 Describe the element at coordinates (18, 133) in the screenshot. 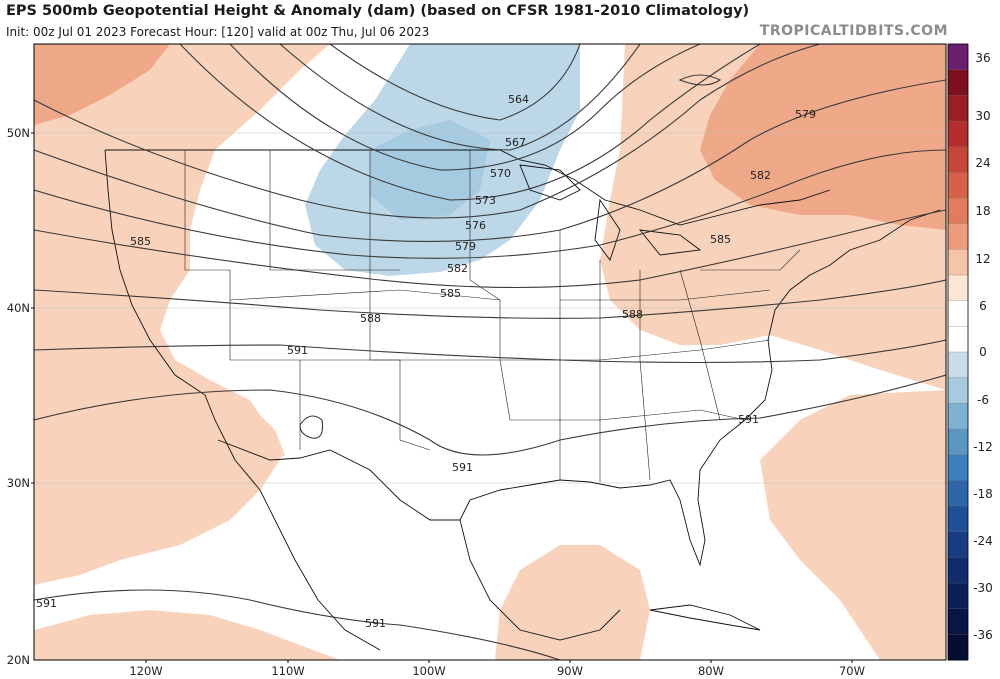

I see `lat-label: 50N` at that location.